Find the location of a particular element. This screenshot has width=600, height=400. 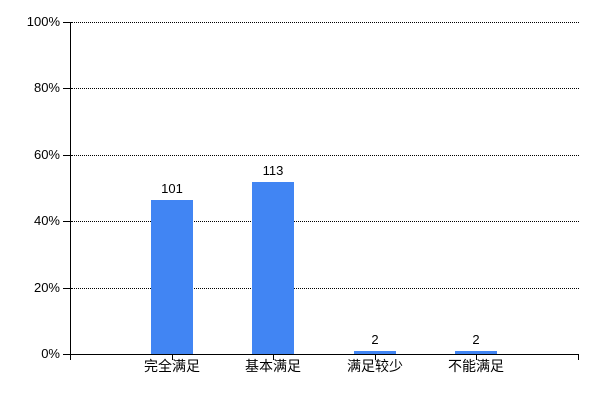

bar-value-label-1: 113 is located at coordinates (273, 170).